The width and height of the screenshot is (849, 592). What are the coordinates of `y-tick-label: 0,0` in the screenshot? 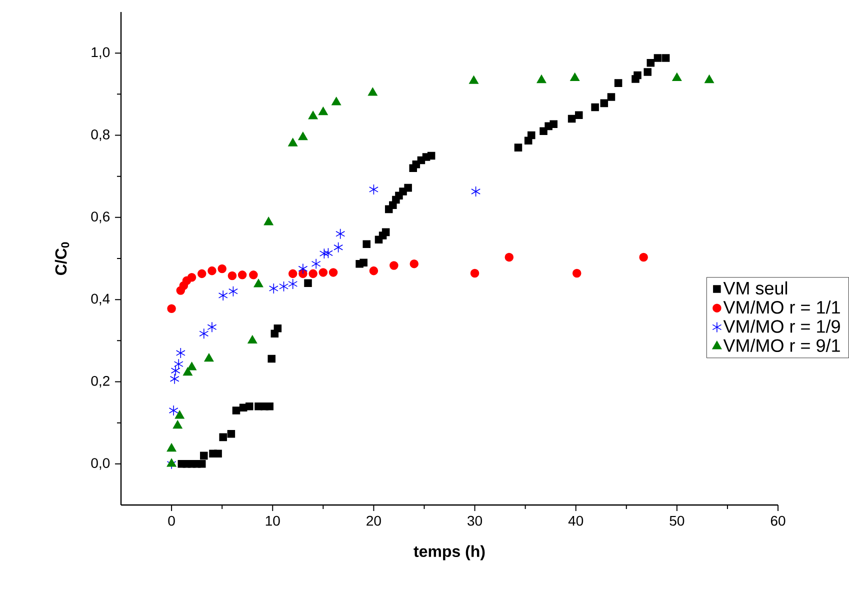 It's located at (100, 464).